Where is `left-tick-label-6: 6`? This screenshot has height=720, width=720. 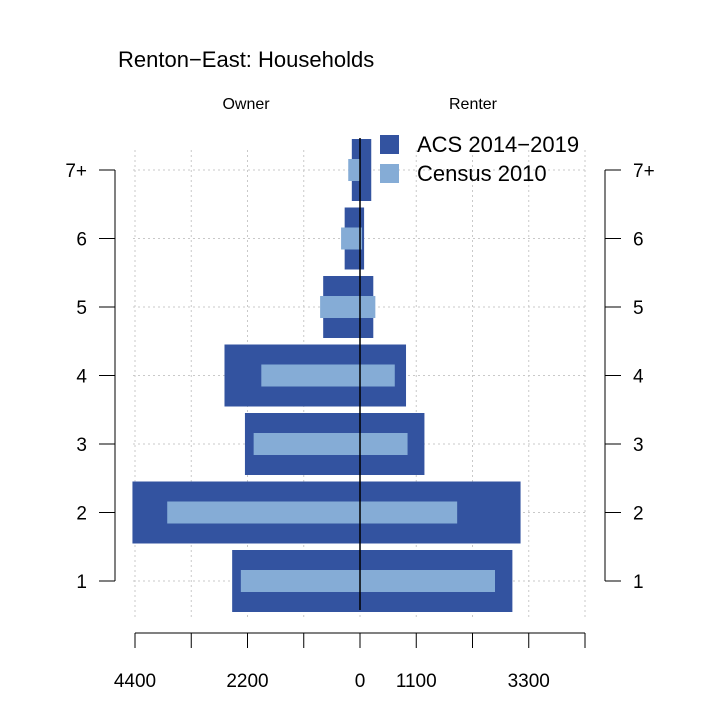 left-tick-label-6: 6 is located at coordinates (81, 240).